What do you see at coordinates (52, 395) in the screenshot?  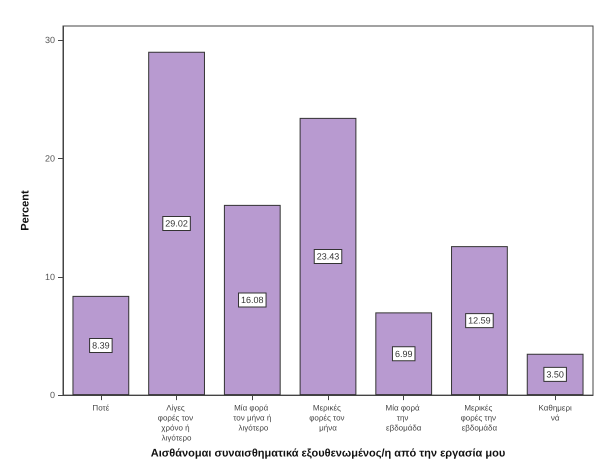 I see `y-tick-label: 0` at bounding box center [52, 395].